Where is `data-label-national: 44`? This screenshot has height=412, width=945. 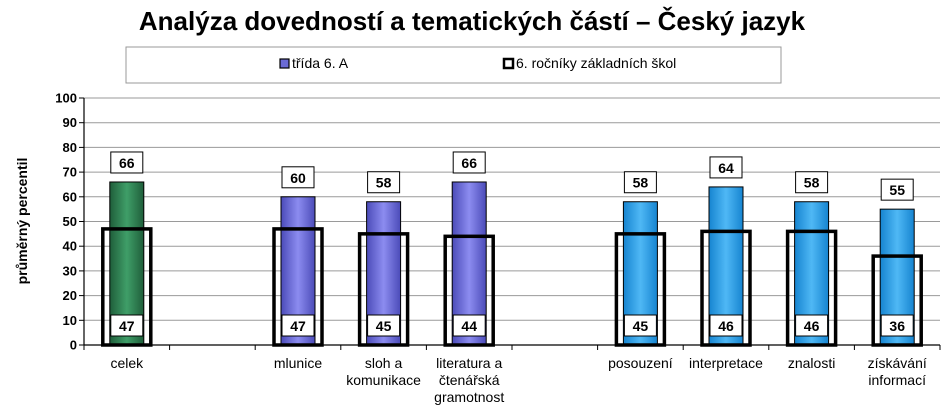
data-label-national: 44 is located at coordinates (469, 326).